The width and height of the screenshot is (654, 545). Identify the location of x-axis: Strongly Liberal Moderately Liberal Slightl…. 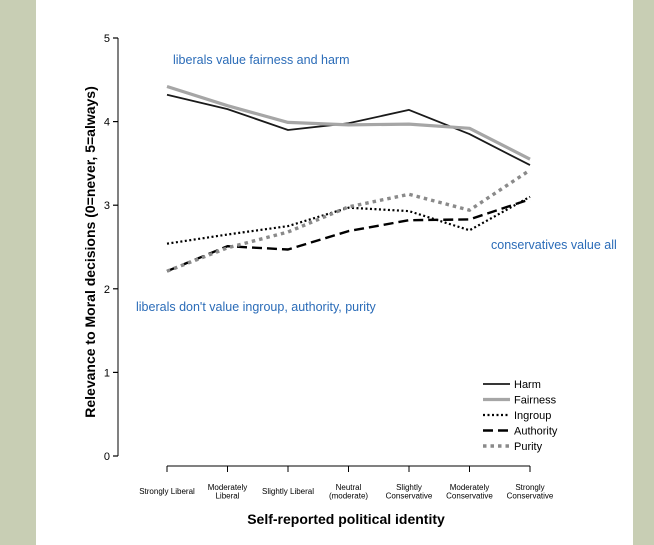
(346, 483).